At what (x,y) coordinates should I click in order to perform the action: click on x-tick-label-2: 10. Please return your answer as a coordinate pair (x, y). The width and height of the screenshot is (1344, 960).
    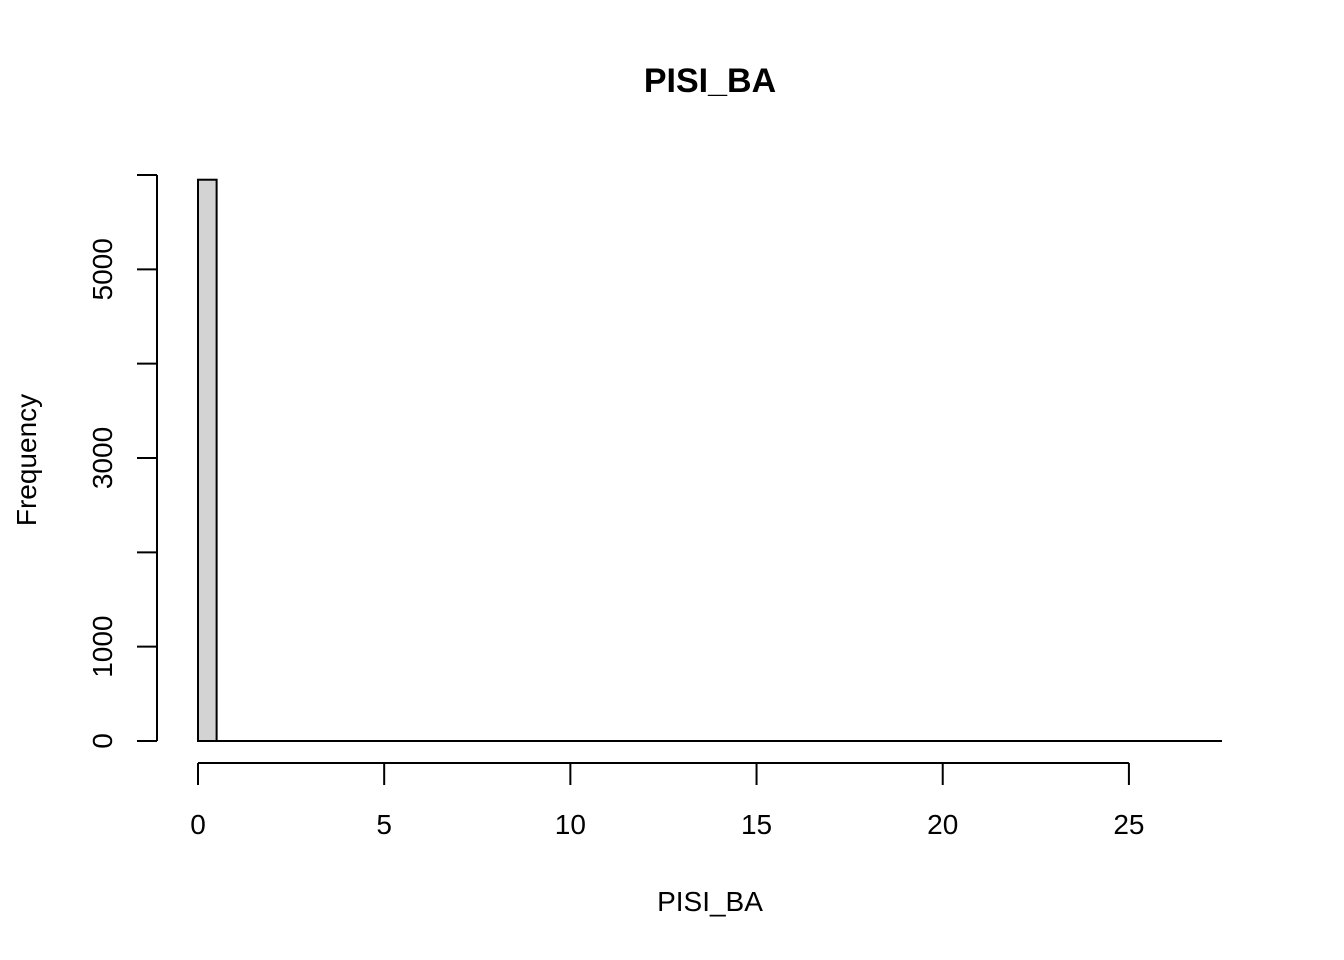
    Looking at the image, I should click on (570, 824).